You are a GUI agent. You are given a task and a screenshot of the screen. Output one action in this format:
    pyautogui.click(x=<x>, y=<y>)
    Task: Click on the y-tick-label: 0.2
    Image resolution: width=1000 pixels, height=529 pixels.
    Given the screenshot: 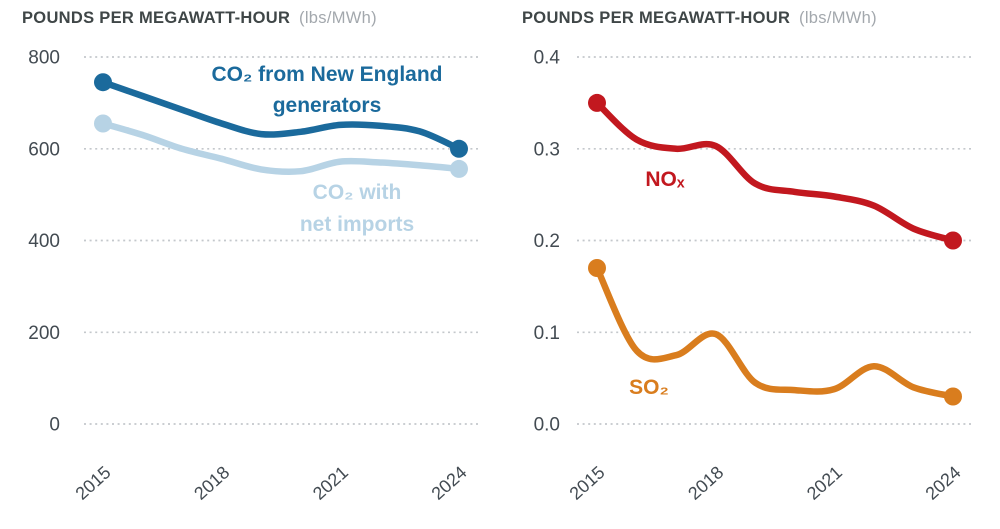 What is the action you would take?
    pyautogui.click(x=547, y=241)
    